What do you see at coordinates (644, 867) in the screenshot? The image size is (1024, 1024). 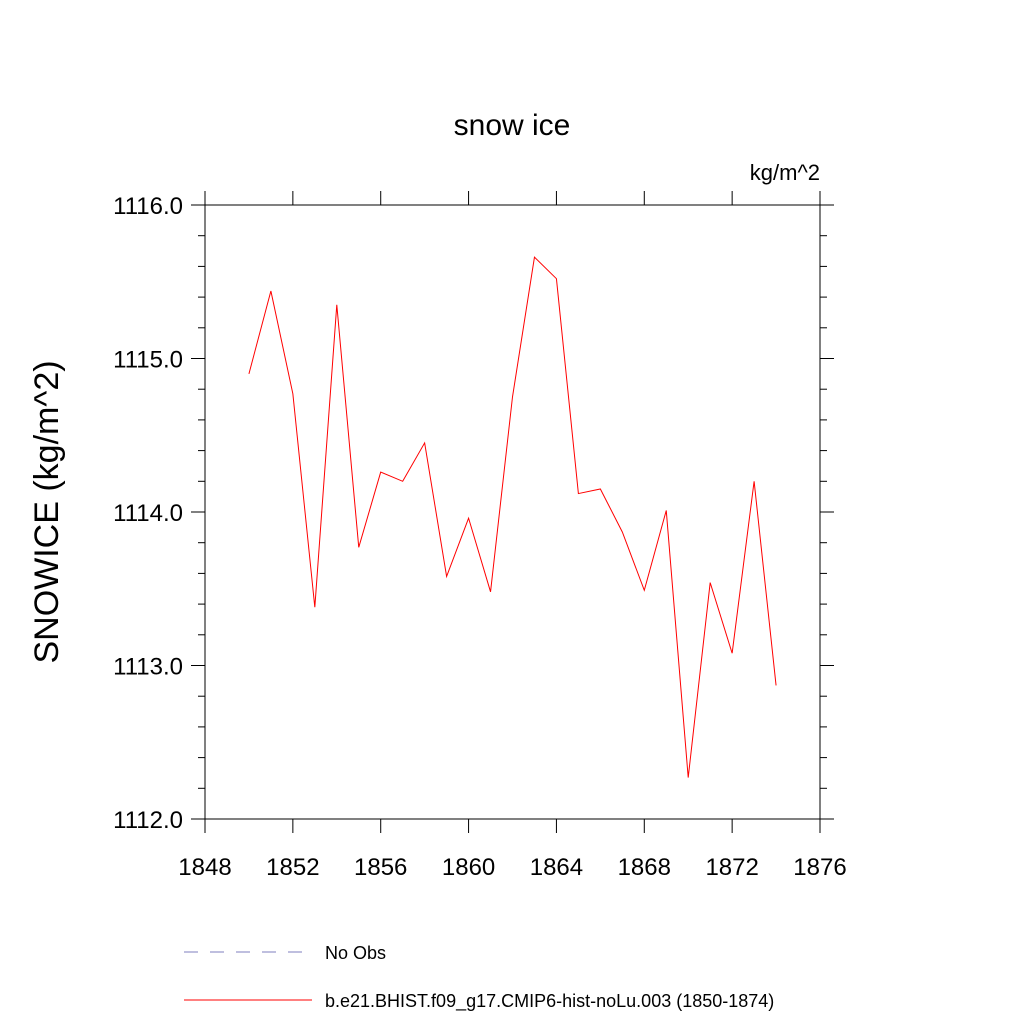 I see `x-tick-label: 1868` at bounding box center [644, 867].